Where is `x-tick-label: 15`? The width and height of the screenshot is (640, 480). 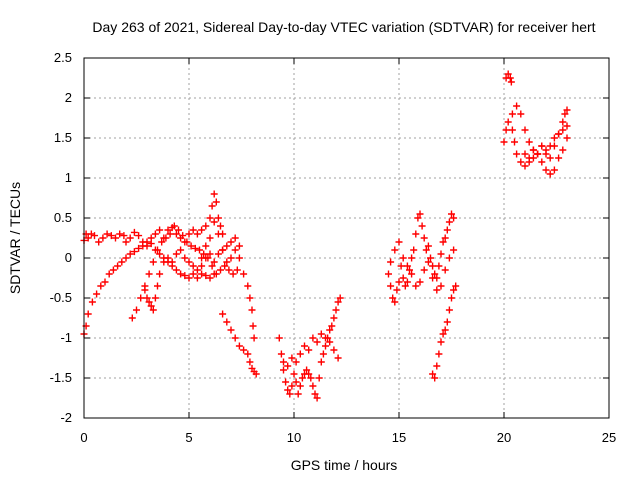 x-tick-label: 15 is located at coordinates (399, 437).